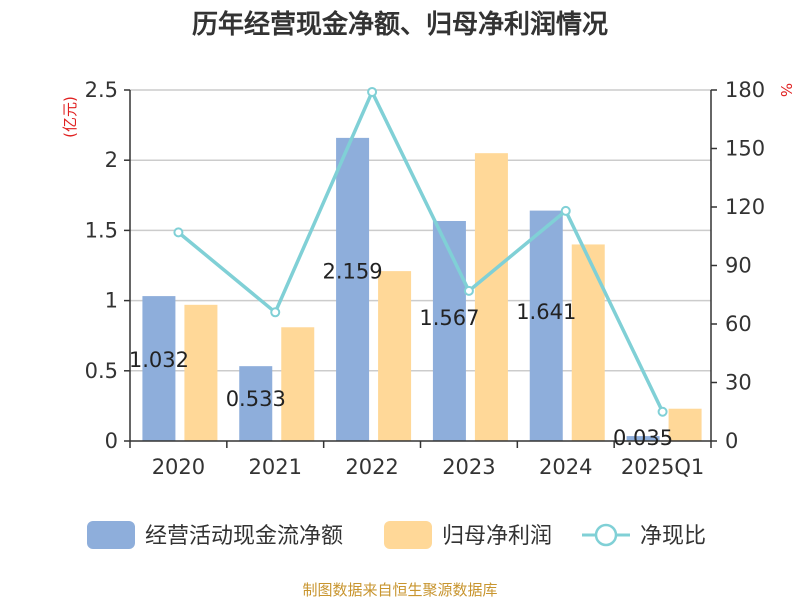  I want to click on x-axis-tick-label: 2022, so click(371, 467).